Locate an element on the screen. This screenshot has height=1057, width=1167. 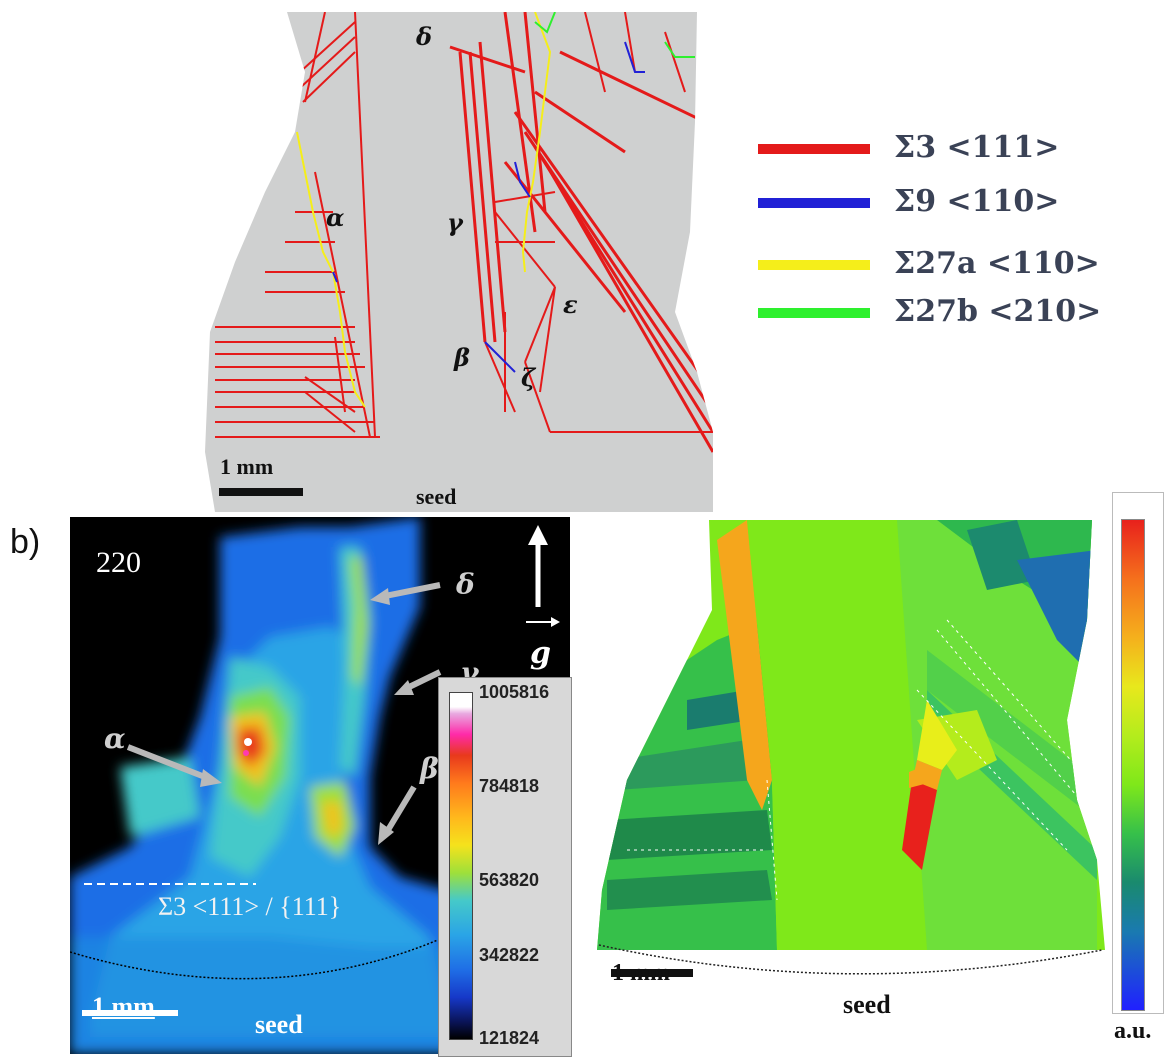
legend-label-sigma27a: Σ27a <110> is located at coordinates (997, 263).